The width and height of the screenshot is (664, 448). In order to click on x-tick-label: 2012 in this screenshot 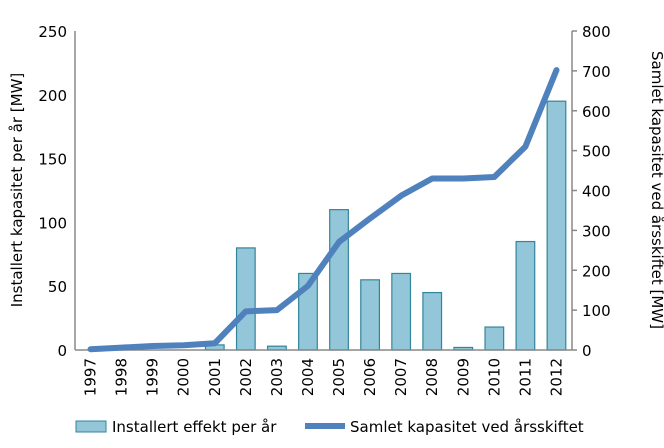, I will do `click(556, 377)`.